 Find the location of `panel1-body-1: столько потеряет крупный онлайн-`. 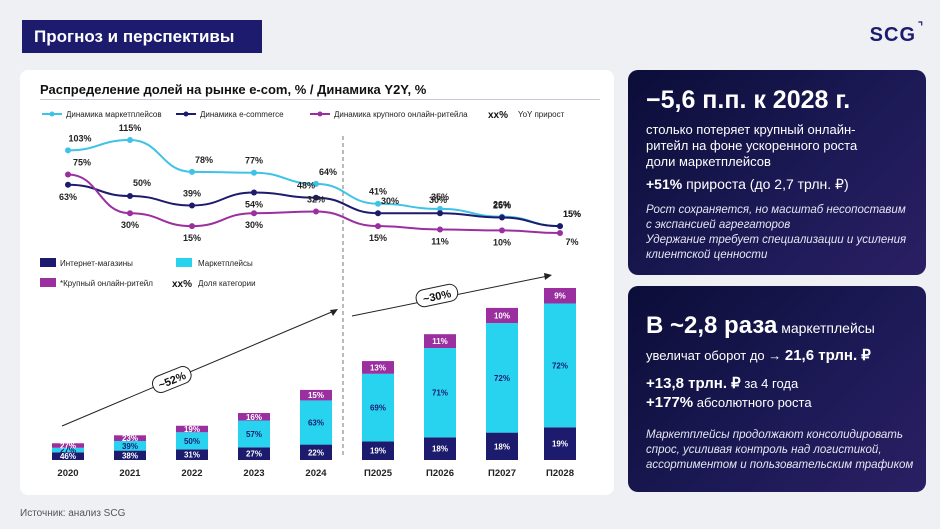

panel1-body-1: столько потеряет крупный онлайн- is located at coordinates (751, 129).